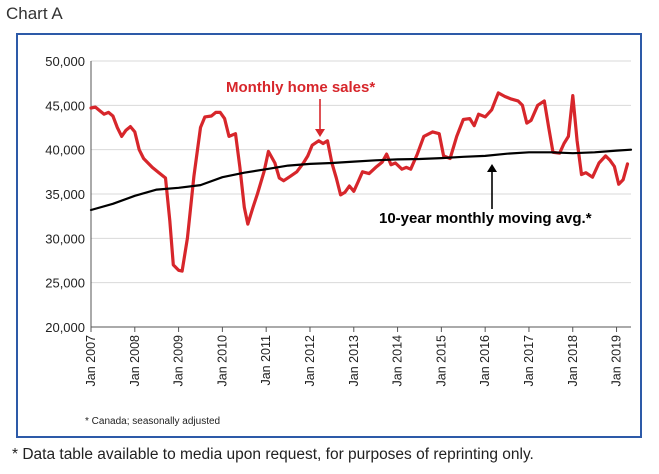 Image resolution: width=659 pixels, height=474 pixels. Describe the element at coordinates (320, 133) in the screenshot. I see `sales-annotation-arrowhead` at that location.